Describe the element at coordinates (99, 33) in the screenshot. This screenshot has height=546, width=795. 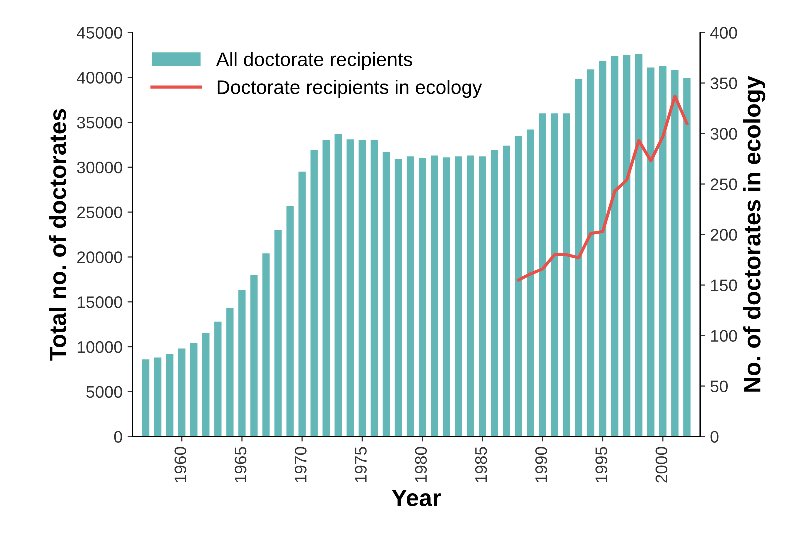
I see `y-tick-label: 45000` at that location.